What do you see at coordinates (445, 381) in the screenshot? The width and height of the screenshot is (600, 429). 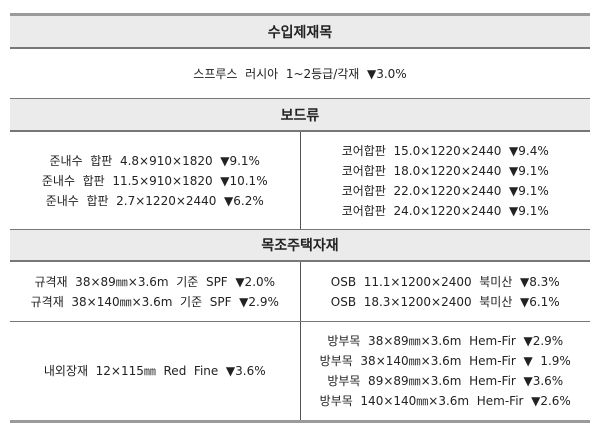 I see `cell-line: 방부목 89×89㎜×3.6m Hem-Fir ▼3.6%` at bounding box center [445, 381].